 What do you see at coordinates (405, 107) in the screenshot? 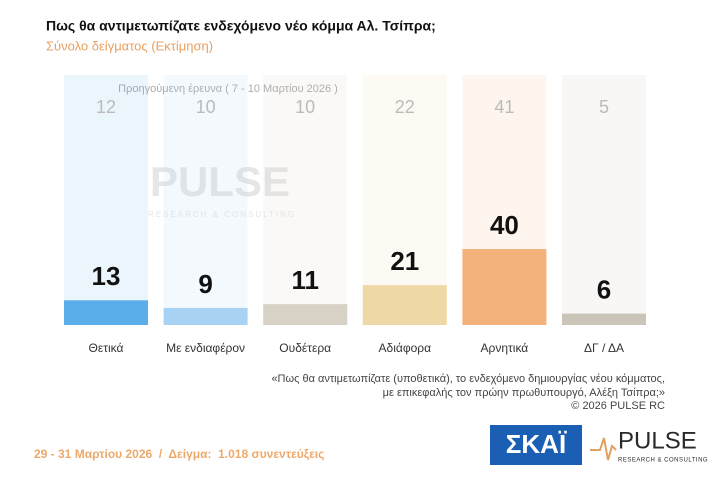
I see `previous-value: 22` at bounding box center [405, 107].